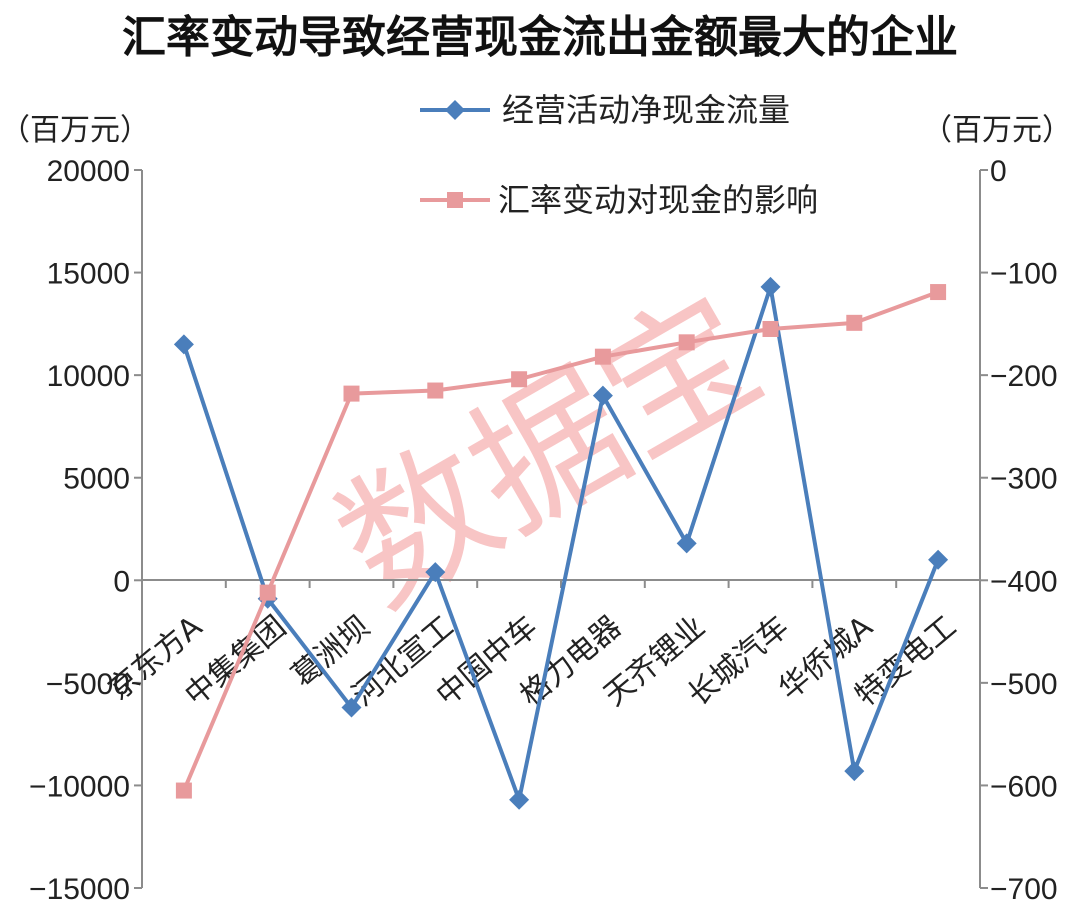 The width and height of the screenshot is (1080, 900). What do you see at coordinates (658, 200) in the screenshot?
I see `legend-label: 汇率变动对现金的影响` at bounding box center [658, 200].